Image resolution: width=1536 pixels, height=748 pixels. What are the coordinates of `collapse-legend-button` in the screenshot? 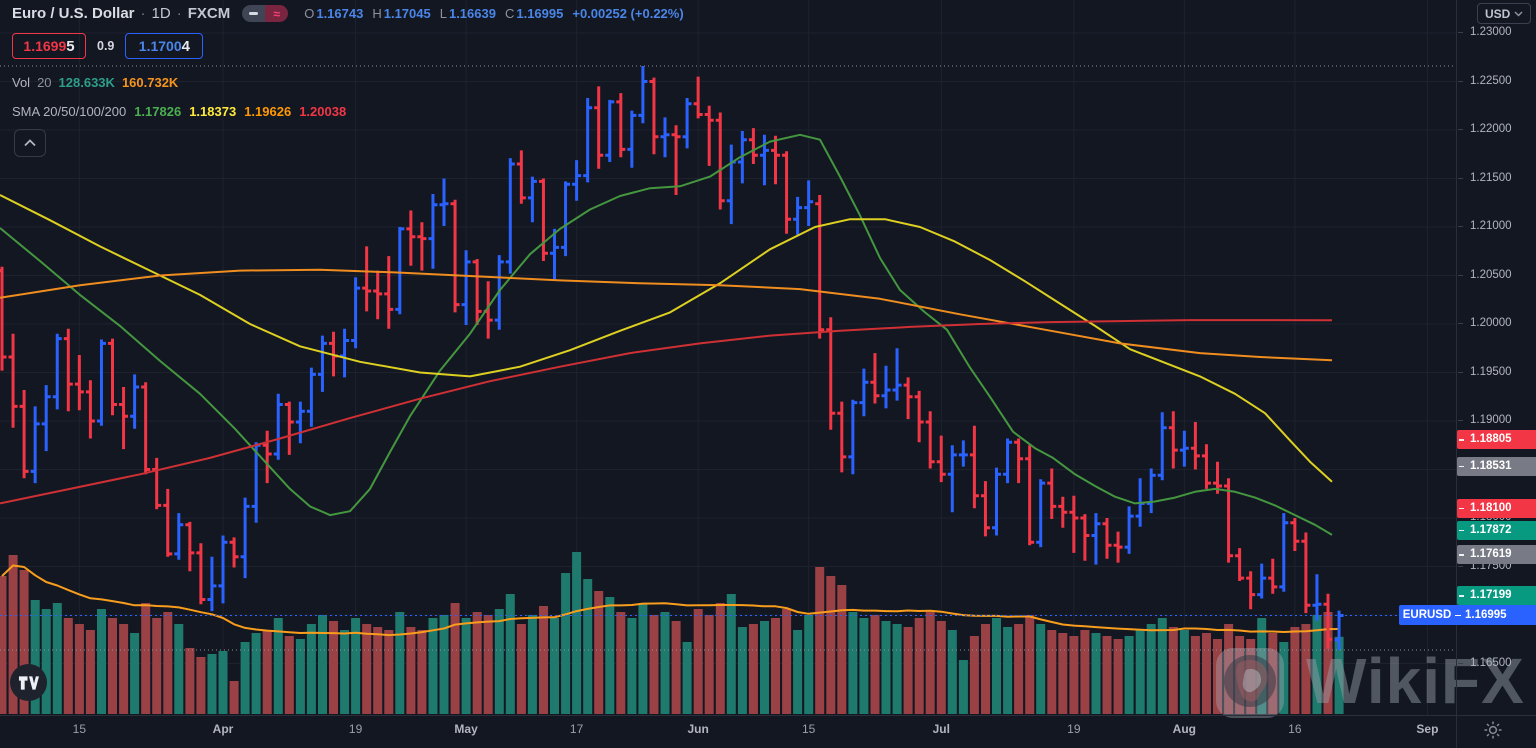 It's located at (30, 143).